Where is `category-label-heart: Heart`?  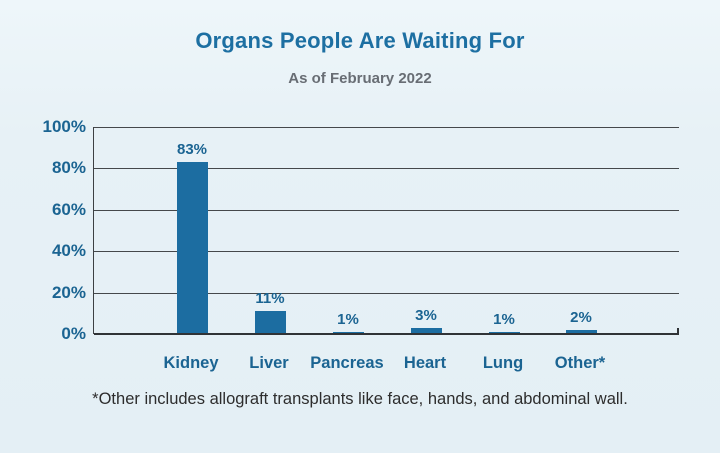
category-label-heart: Heart is located at coordinates (425, 363).